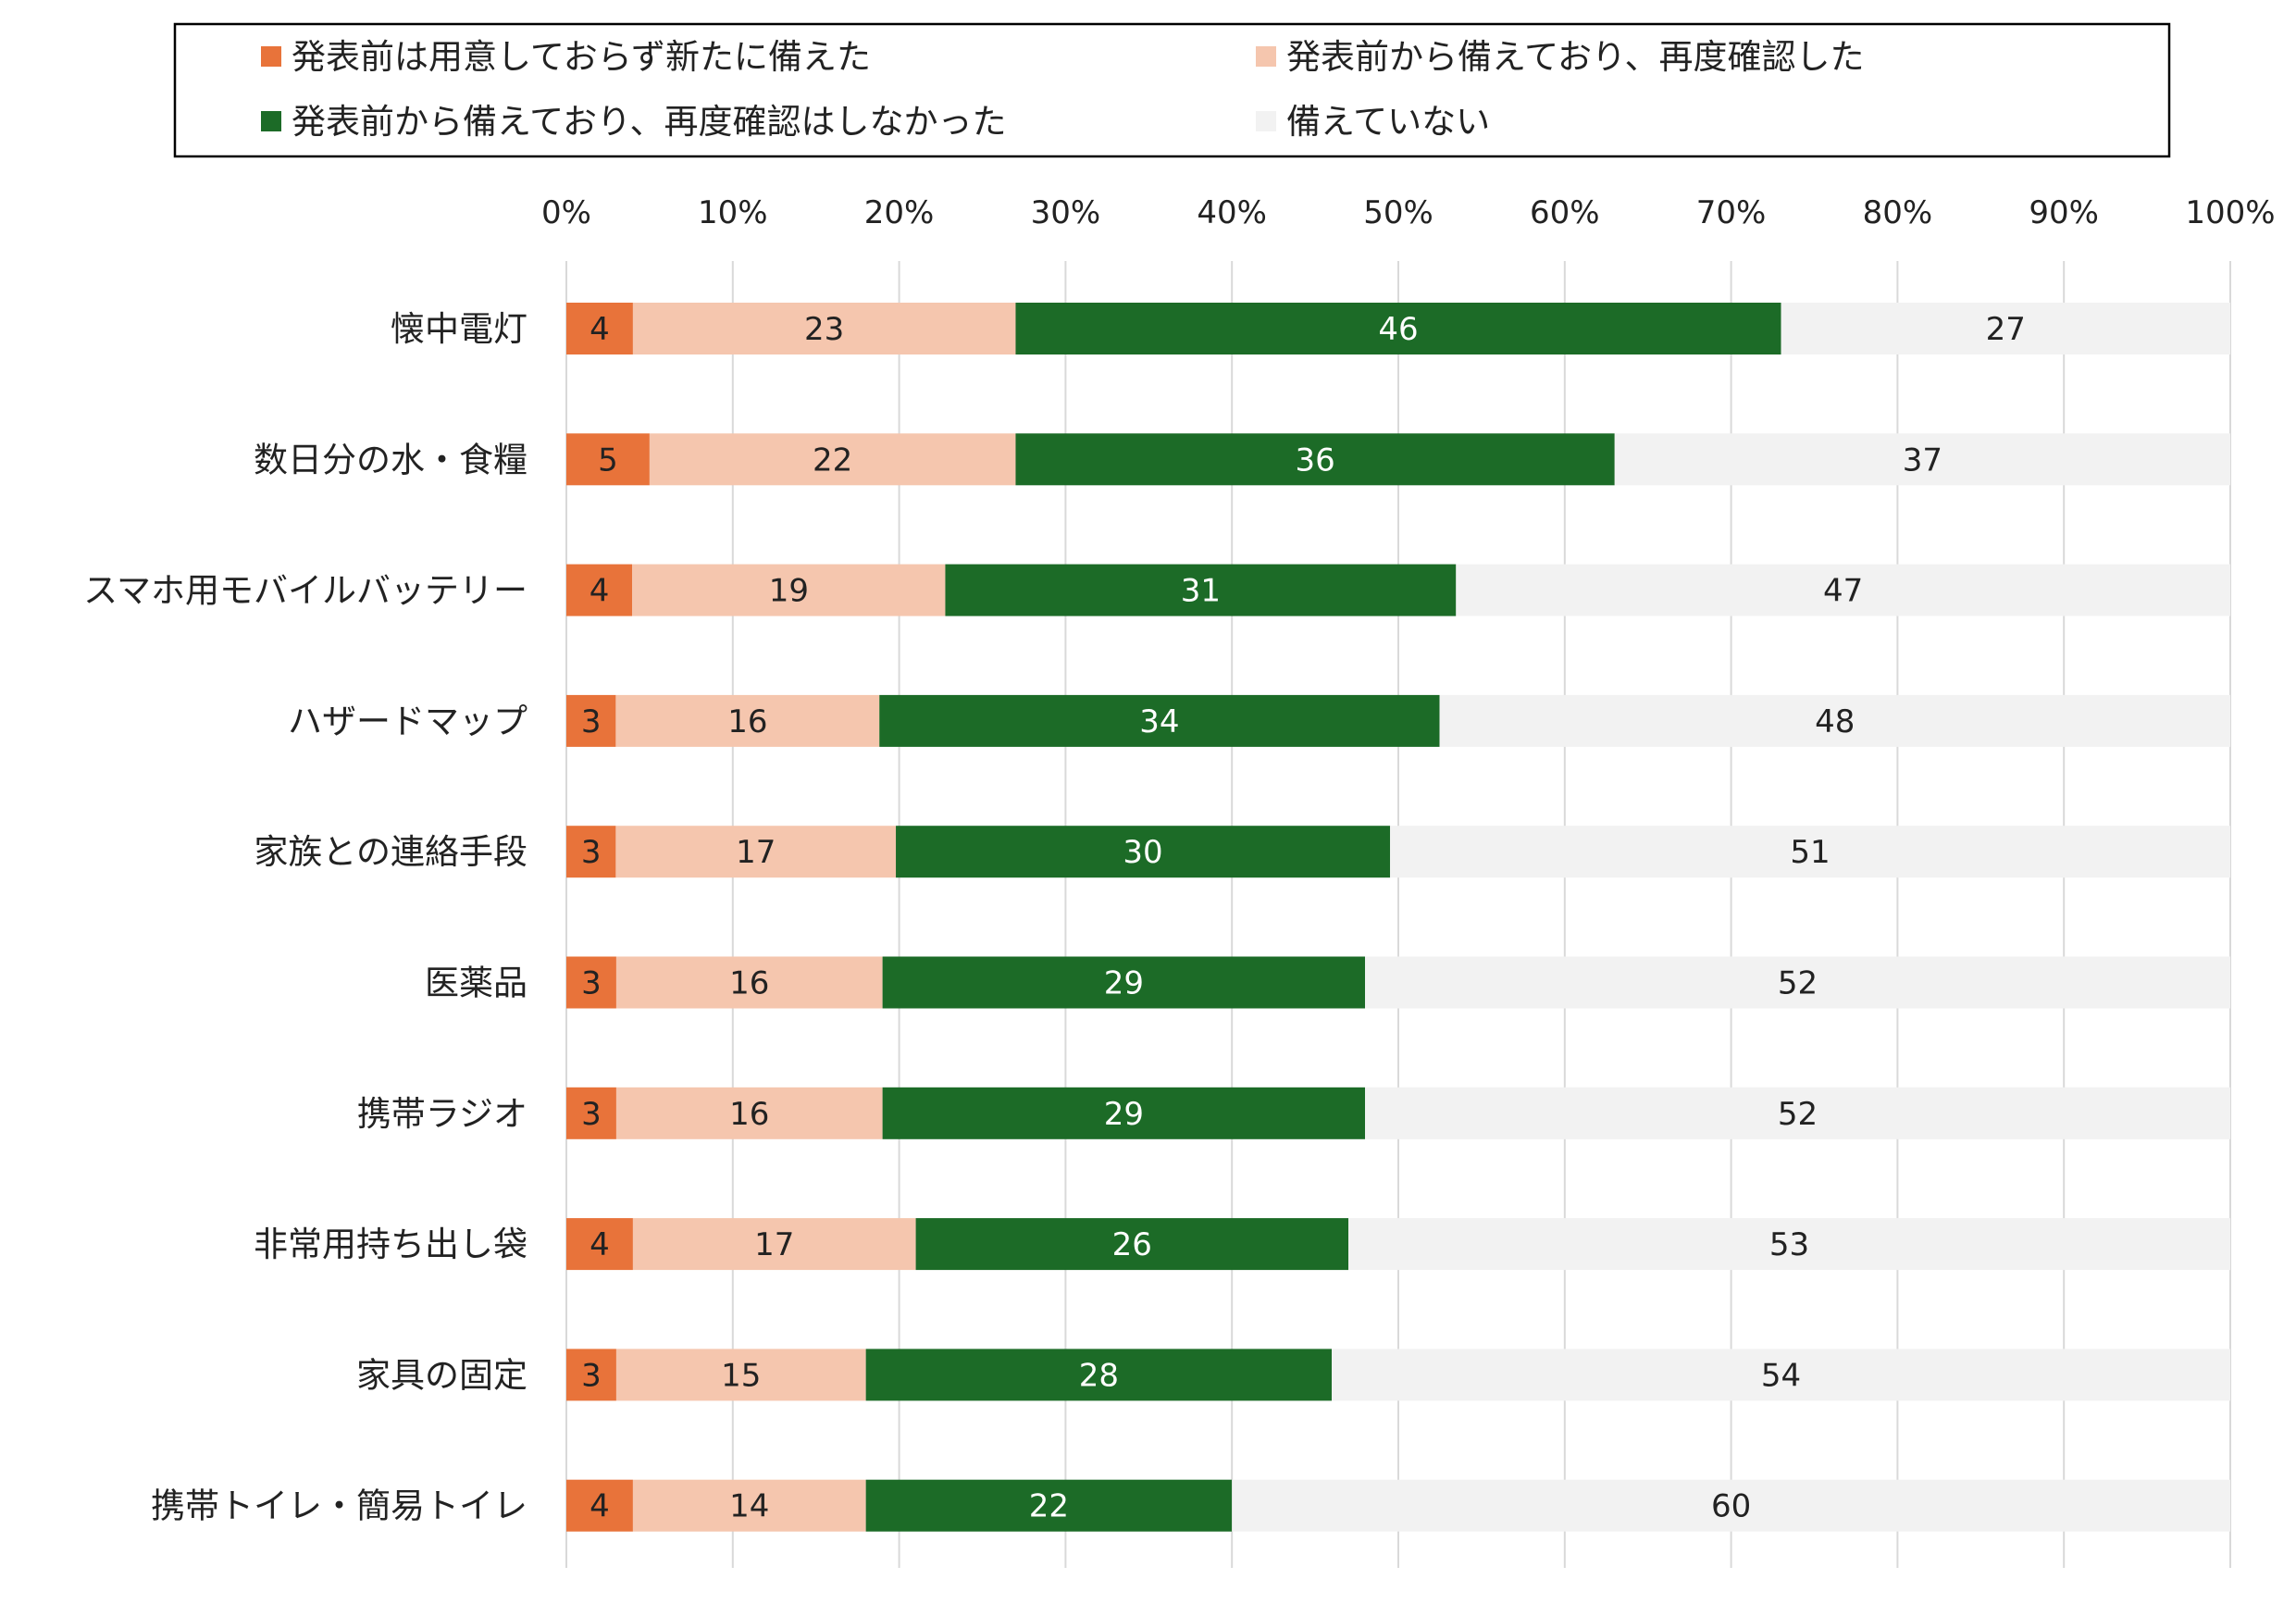 This screenshot has height=1604, width=2296. Describe the element at coordinates (650, 122) in the screenshot. I see `legend-entry: 発表前から備えており、再度確認はしなかった` at that location.